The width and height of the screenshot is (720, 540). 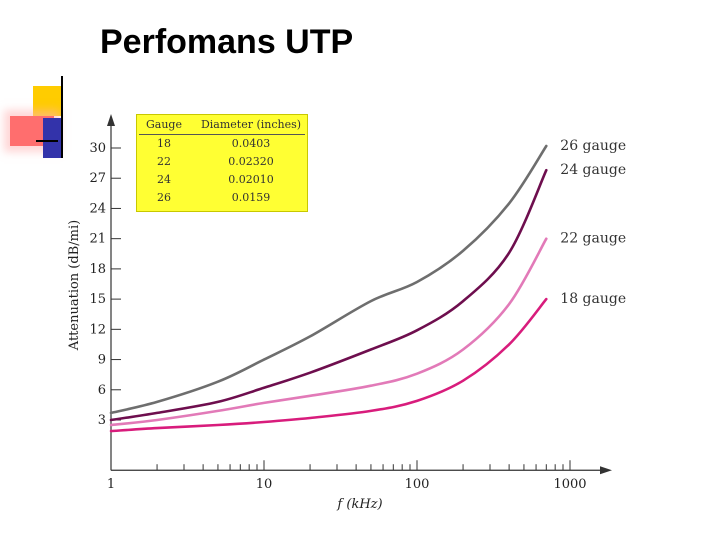 I want to click on legend-header-gauge: Gauge, so click(x=164, y=124).